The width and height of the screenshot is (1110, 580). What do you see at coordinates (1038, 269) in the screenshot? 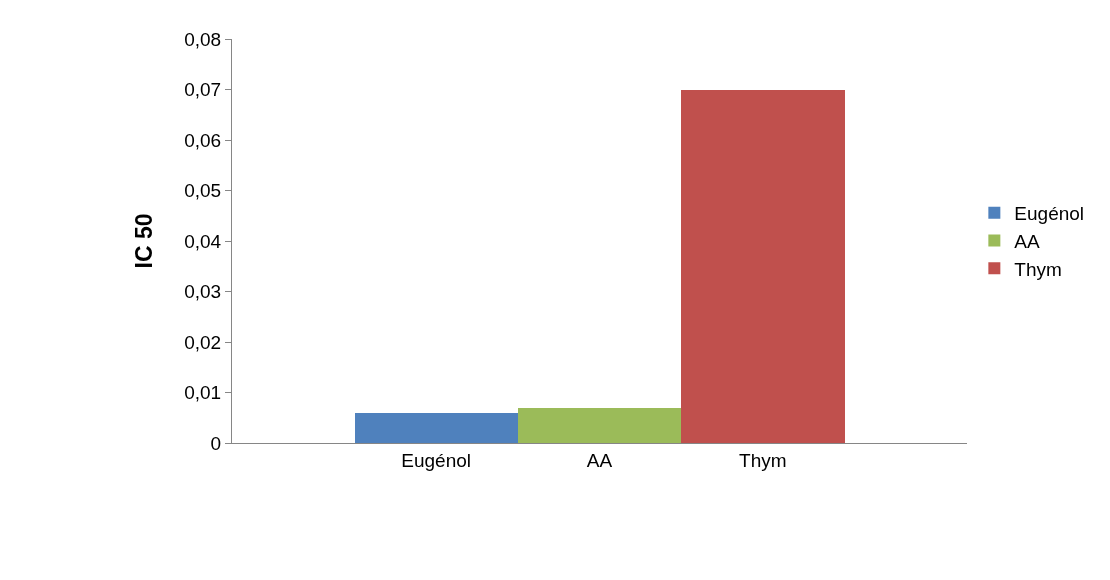
I see `legend-label: Thym` at bounding box center [1038, 269].